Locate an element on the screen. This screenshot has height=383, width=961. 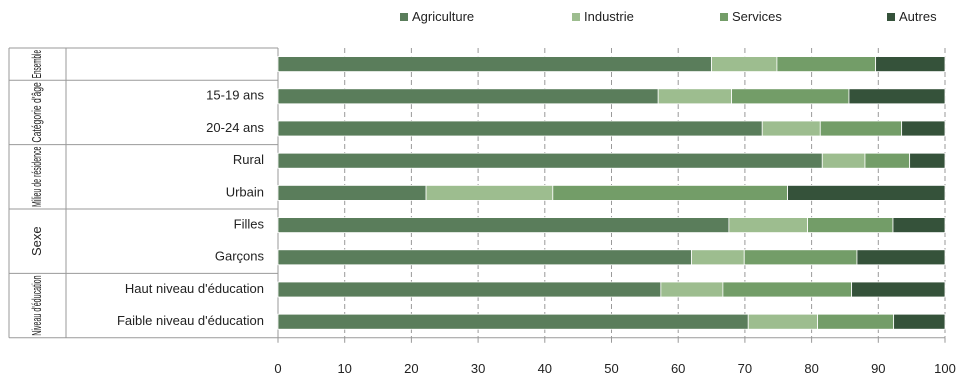
category-label: 15-19 ans is located at coordinates (235, 95).